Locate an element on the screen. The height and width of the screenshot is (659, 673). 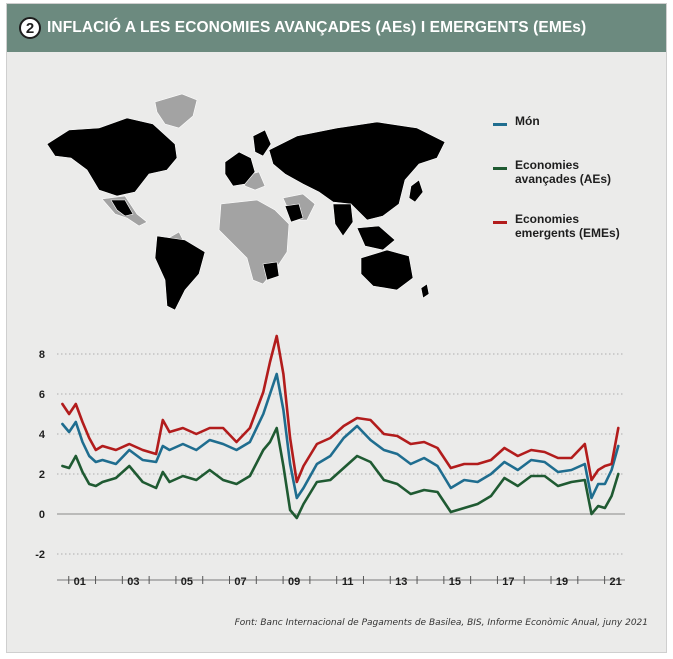
legend-item-aes: Economies avançades (AEs) is located at coordinates (564, 172).